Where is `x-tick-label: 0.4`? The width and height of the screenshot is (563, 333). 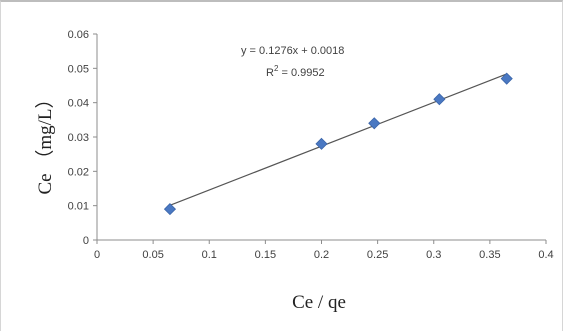
x-tick-label: 0.4 is located at coordinates (545, 255).